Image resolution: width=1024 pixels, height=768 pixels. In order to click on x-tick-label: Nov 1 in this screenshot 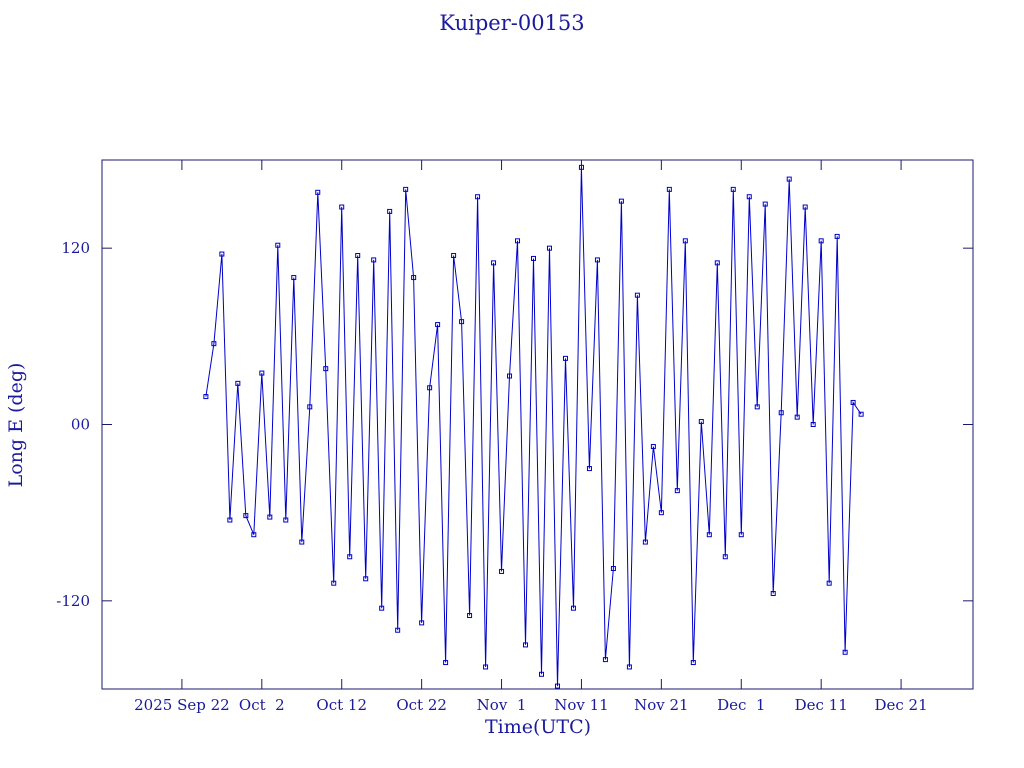, I will do `click(502, 705)`.